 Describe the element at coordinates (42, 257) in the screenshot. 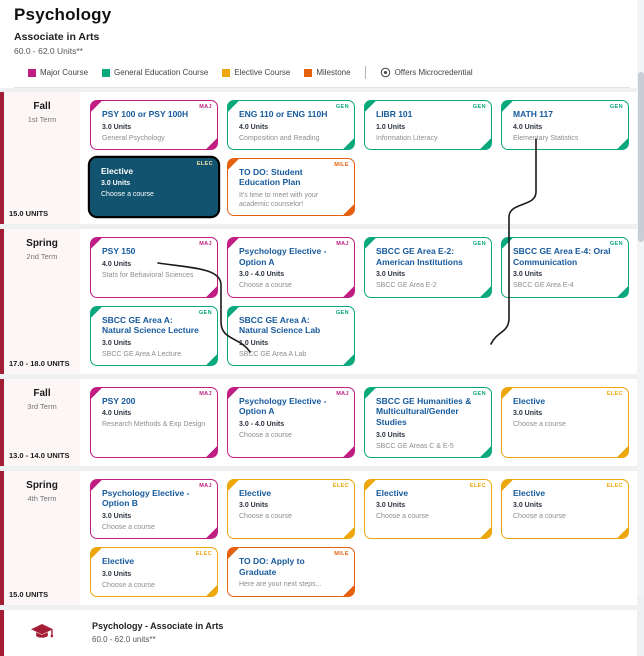

I see `term-number-label: 2nd Term` at that location.